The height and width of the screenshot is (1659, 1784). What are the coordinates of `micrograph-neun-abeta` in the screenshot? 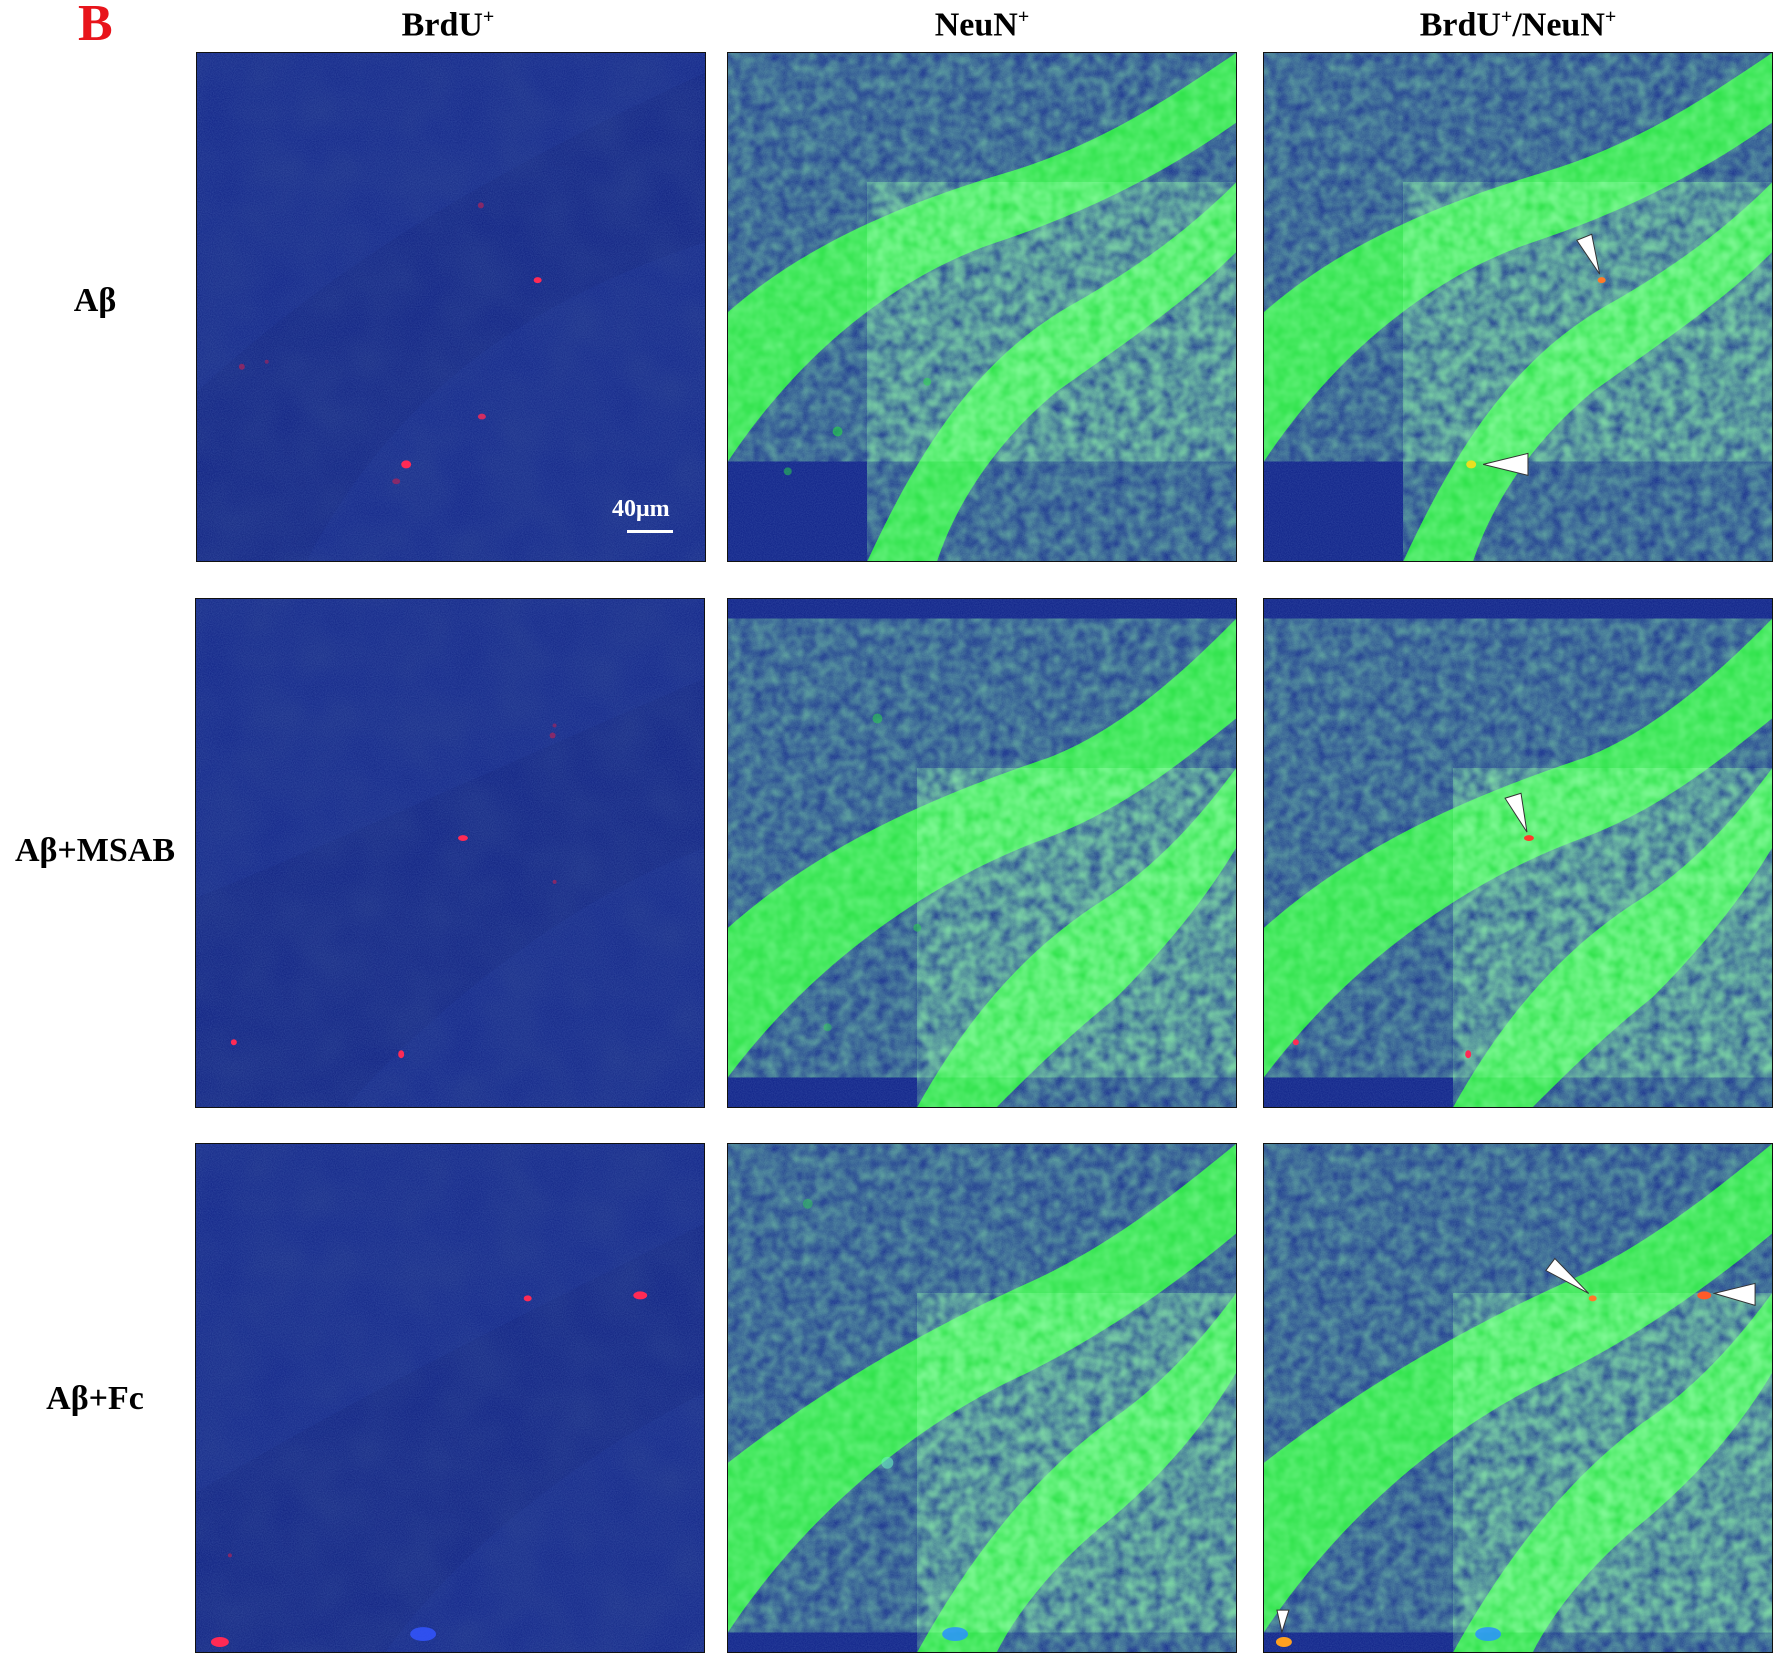 It's located at (982, 307).